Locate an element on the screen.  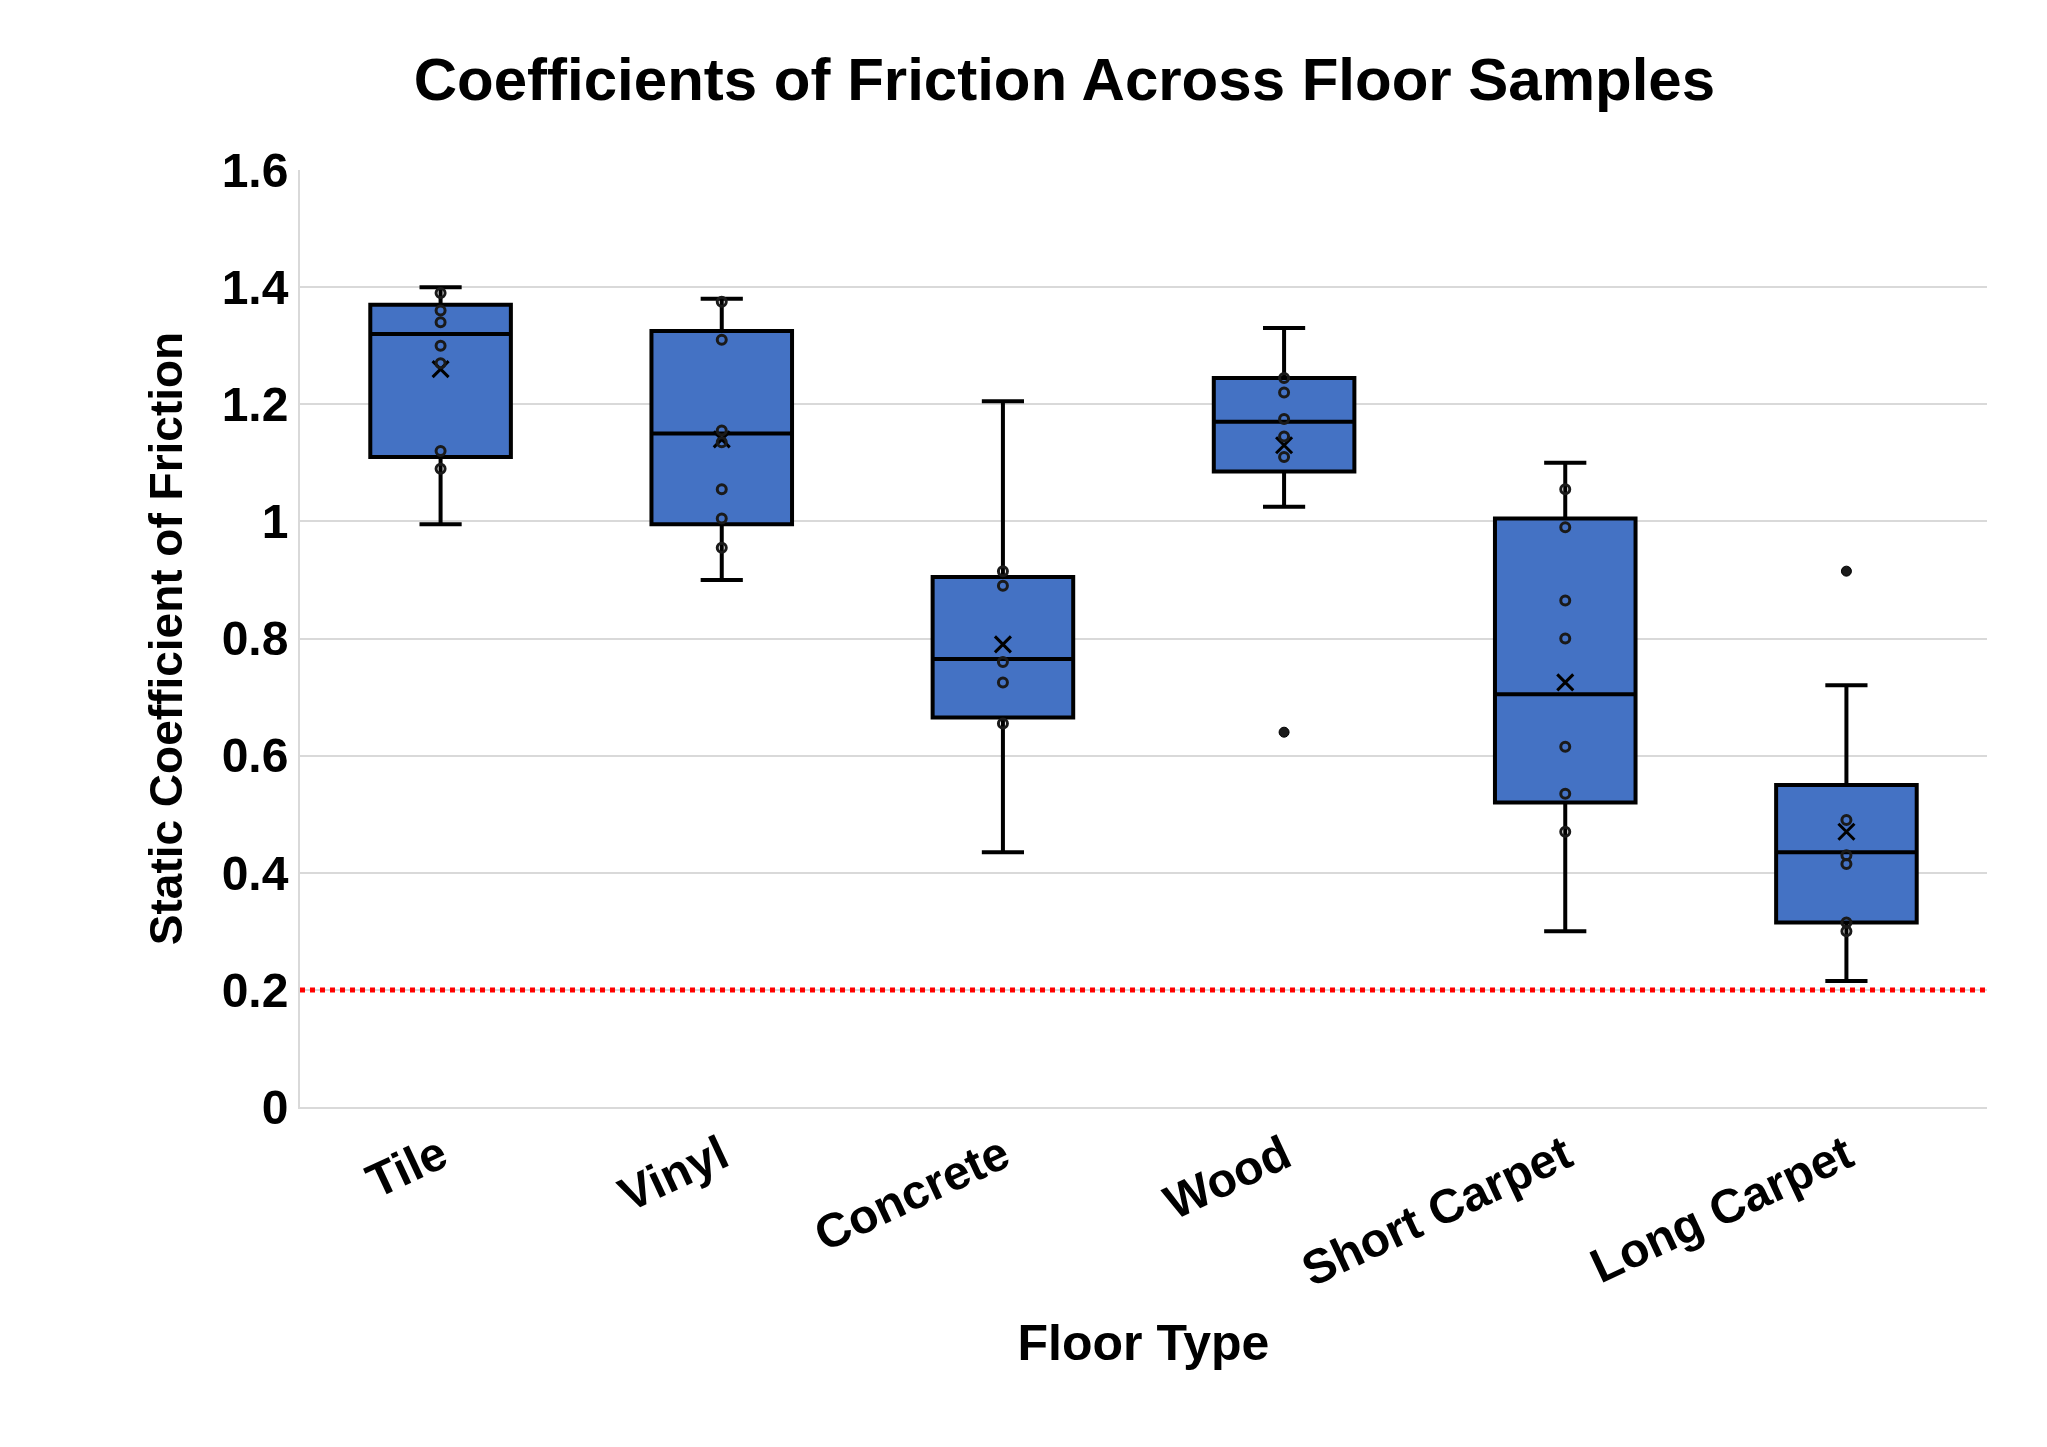
y-tick-label: 0.2 is located at coordinates (255, 990).